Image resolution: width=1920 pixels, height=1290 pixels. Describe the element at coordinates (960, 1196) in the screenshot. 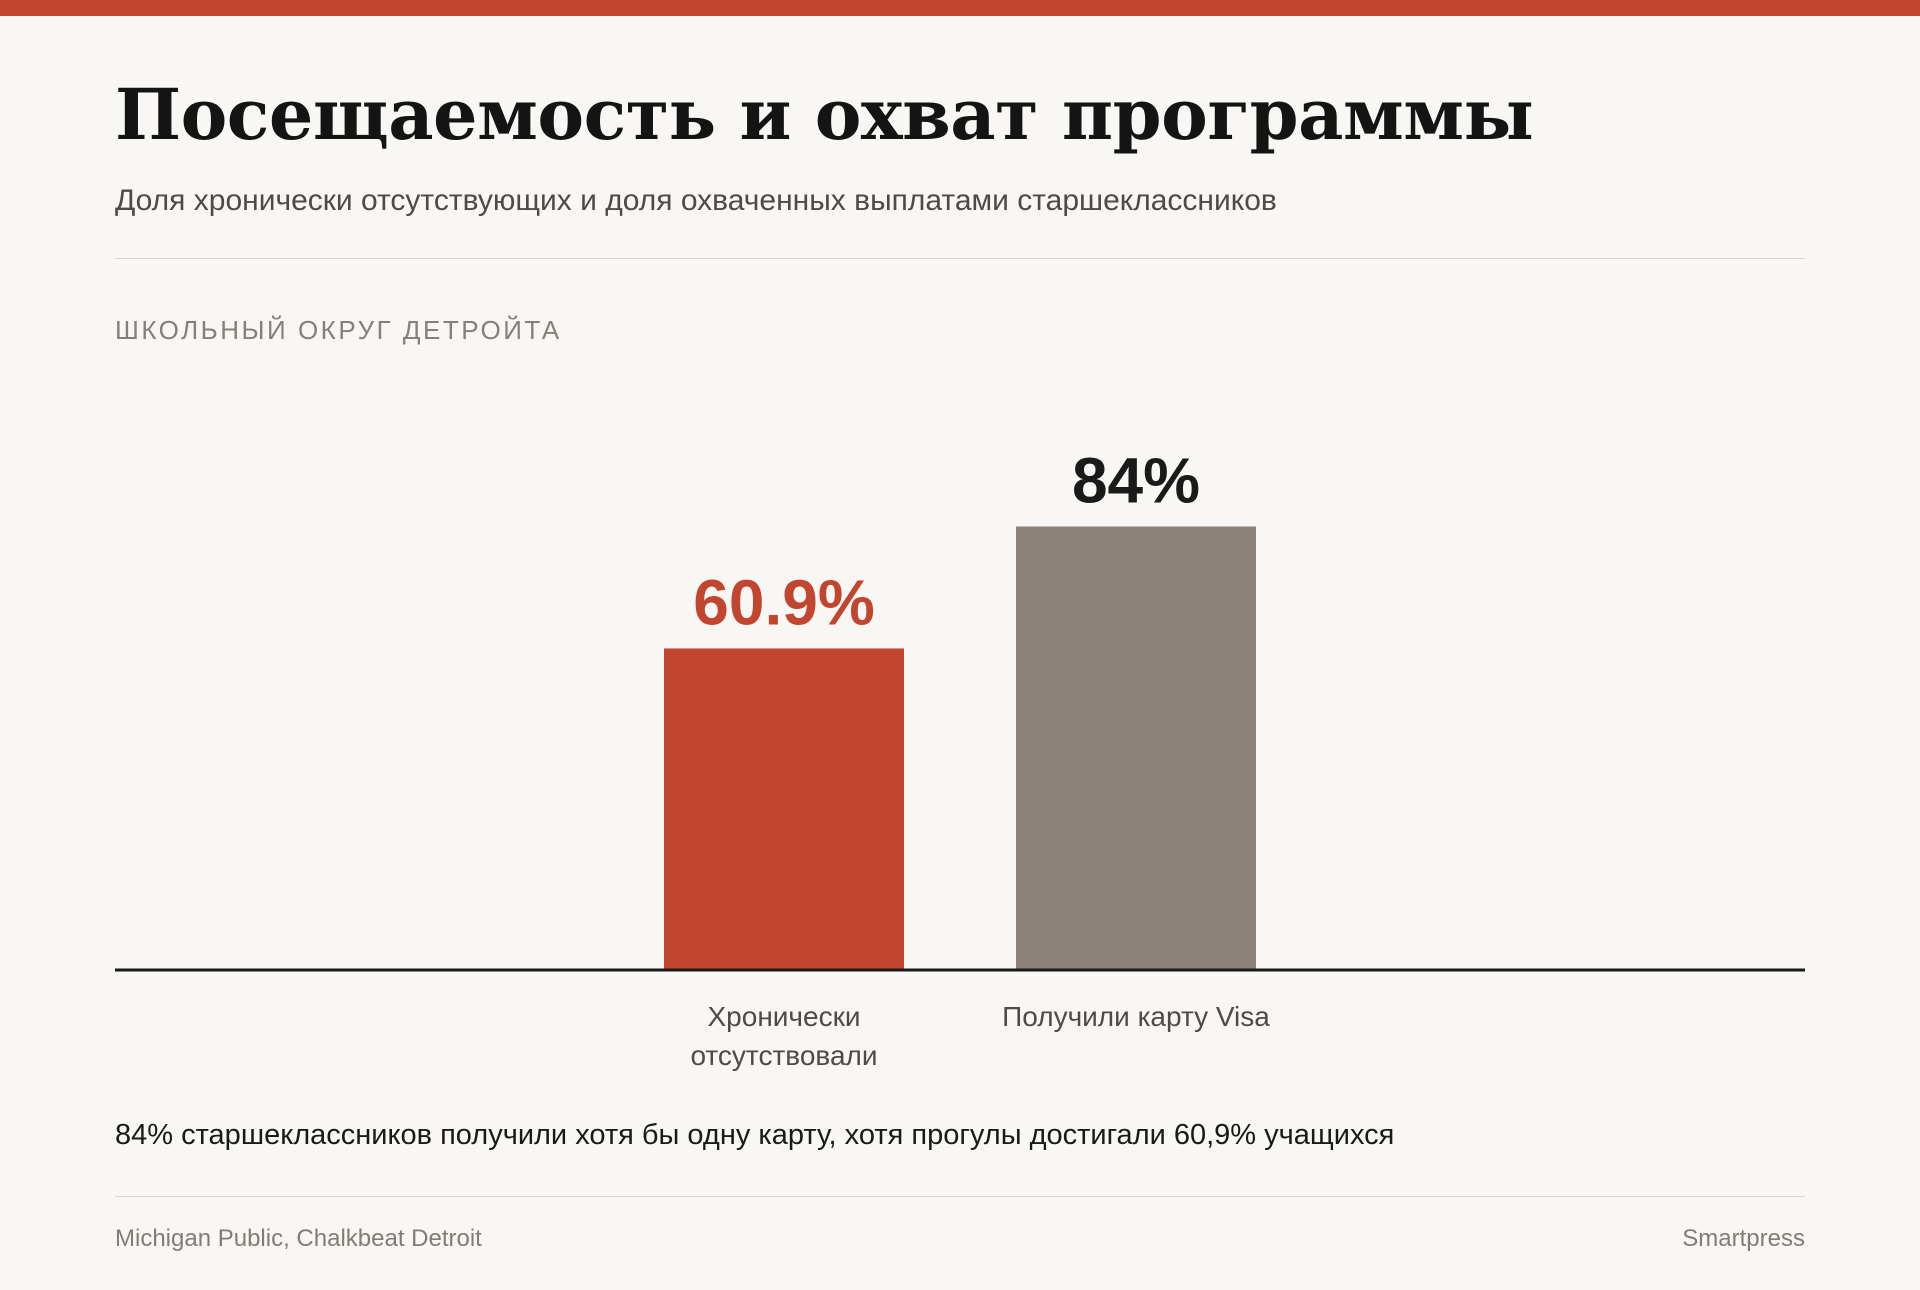

I see `footer-divider` at that location.